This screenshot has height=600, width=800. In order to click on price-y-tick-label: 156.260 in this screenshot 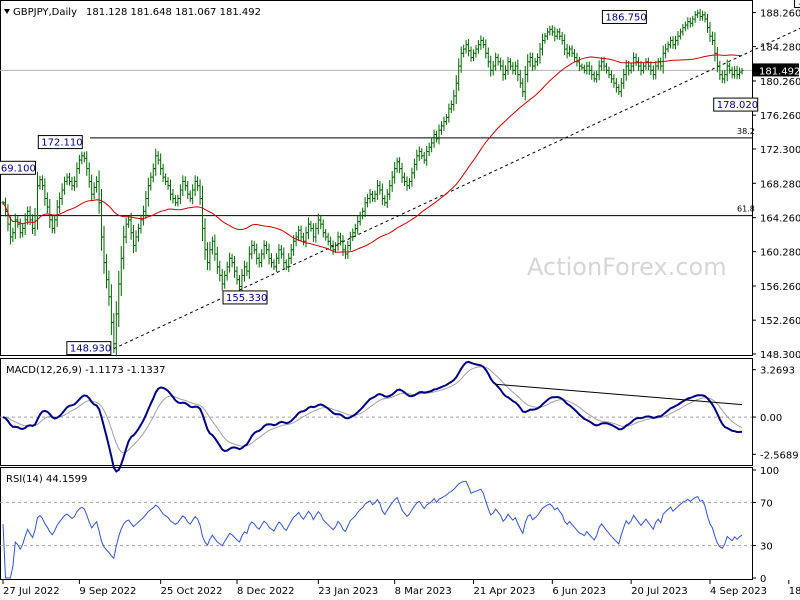, I will do `click(780, 287)`.